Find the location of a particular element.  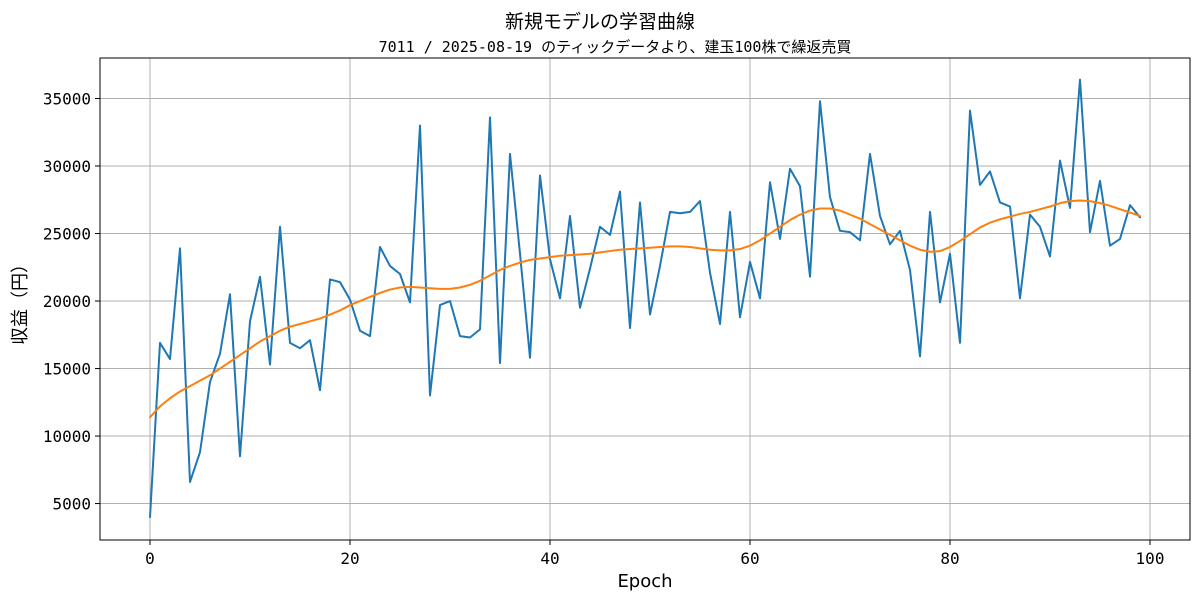

y-tick-label: 5000 is located at coordinates (71, 504).